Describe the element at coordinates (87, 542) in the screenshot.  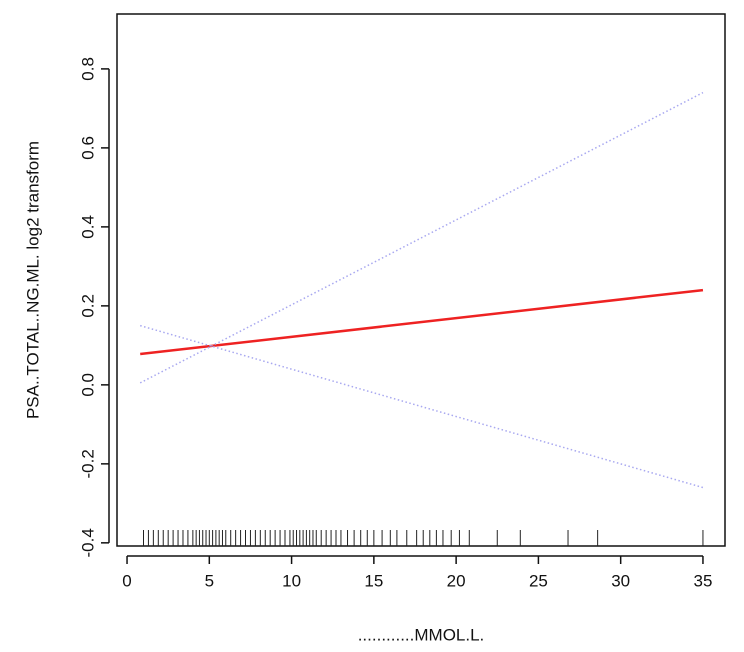
I see `y-tick-label: -0.4` at that location.